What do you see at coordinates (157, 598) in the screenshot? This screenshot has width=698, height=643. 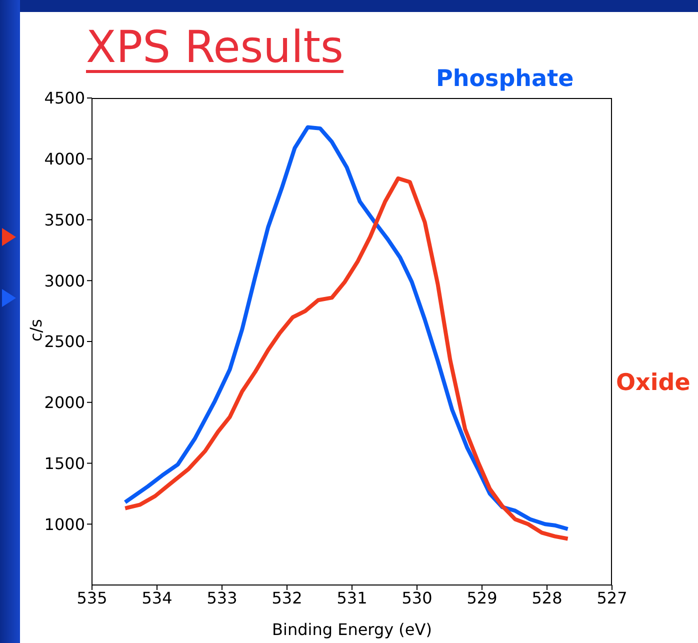 I see `x-tick-label: 534` at bounding box center [157, 598].